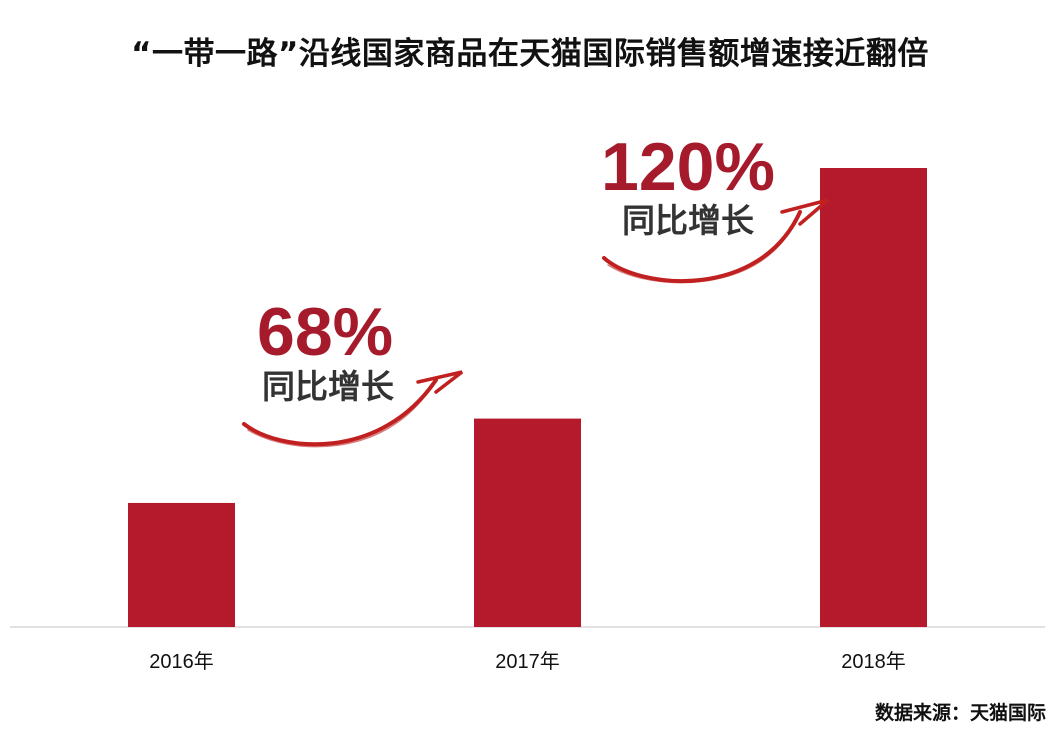 The image size is (1060, 732). I want to click on x-tick-label: 2016年, so click(181, 661).